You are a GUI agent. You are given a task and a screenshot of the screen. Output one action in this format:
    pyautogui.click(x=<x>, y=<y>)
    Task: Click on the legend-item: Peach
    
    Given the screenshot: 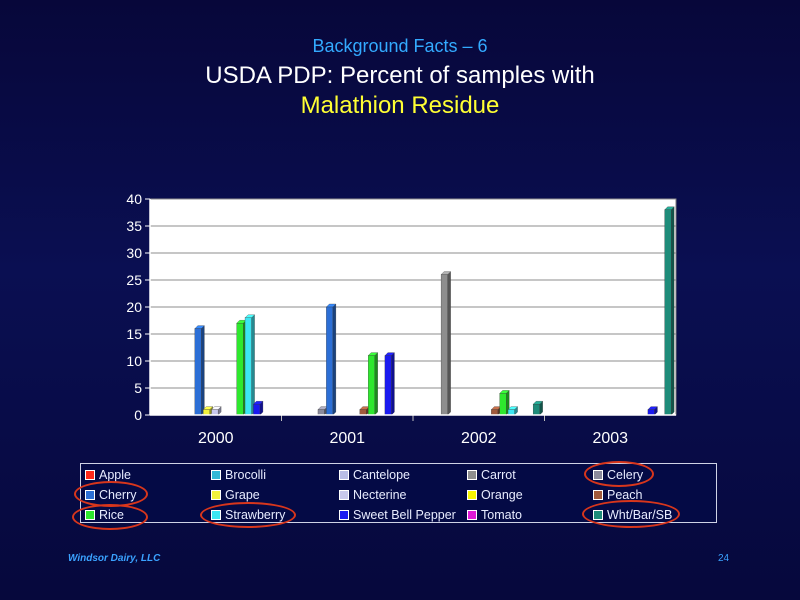 What is the action you would take?
    pyautogui.click(x=617, y=495)
    